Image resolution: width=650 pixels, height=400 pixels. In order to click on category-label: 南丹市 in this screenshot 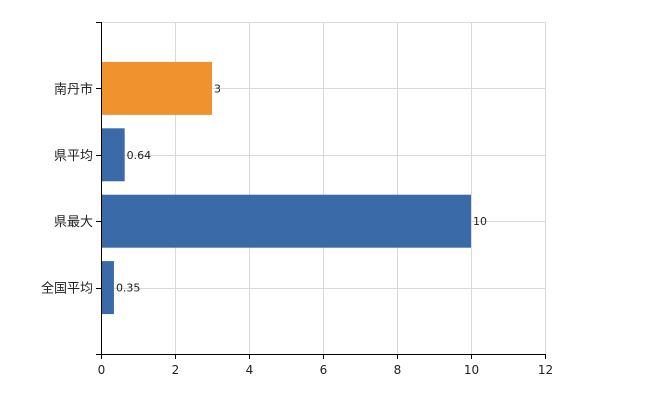, I will do `click(73, 89)`.